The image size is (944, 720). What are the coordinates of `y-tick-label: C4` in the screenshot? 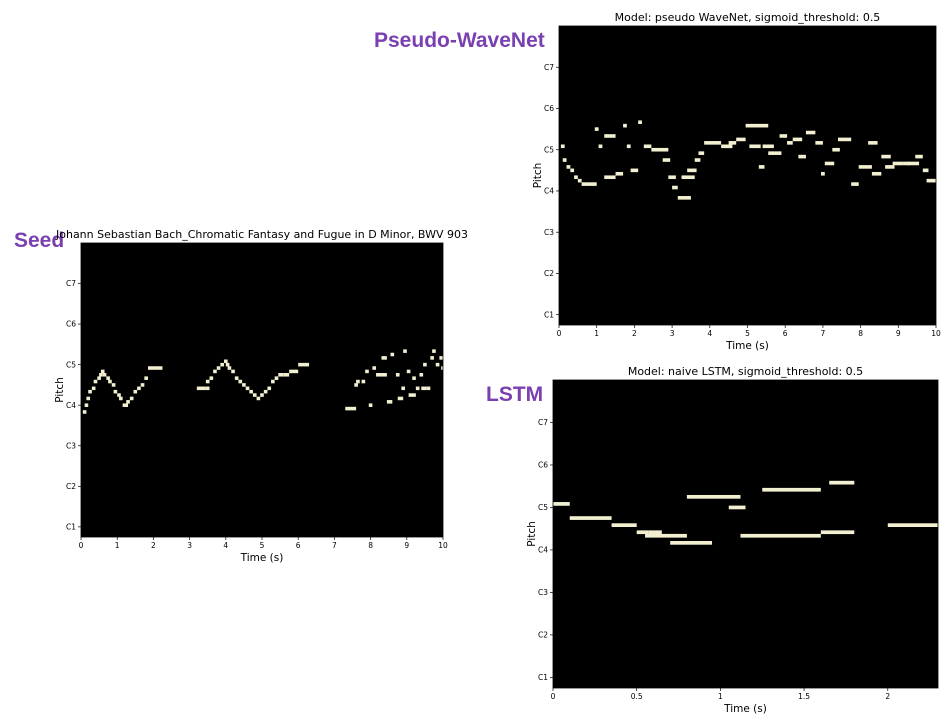 It's located at (549, 191).